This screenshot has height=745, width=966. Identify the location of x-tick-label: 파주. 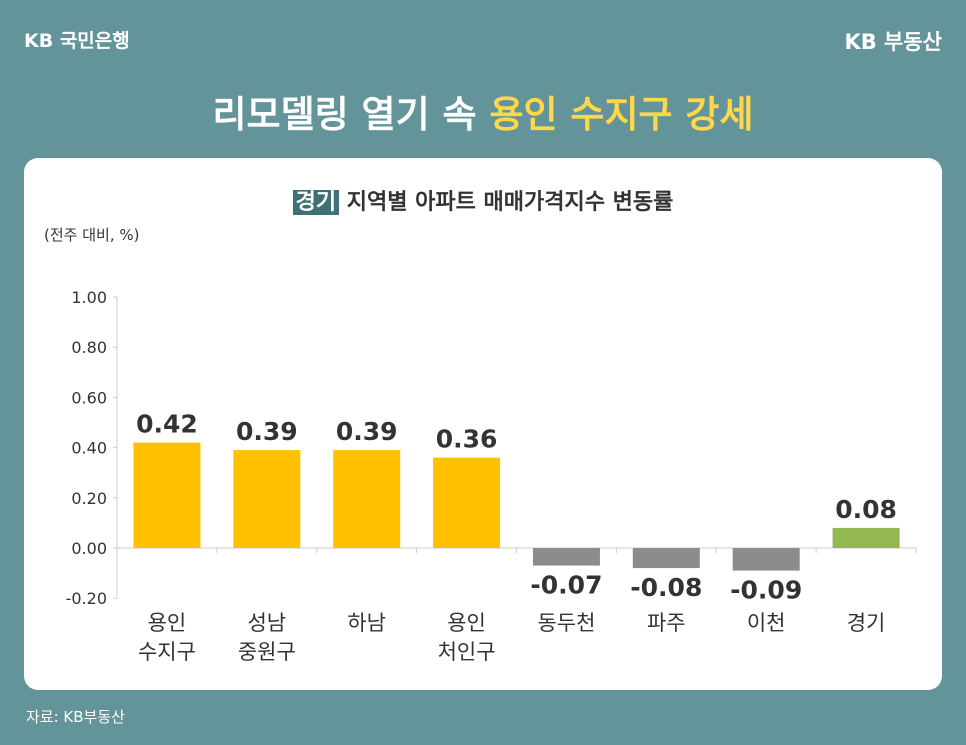
(666, 623).